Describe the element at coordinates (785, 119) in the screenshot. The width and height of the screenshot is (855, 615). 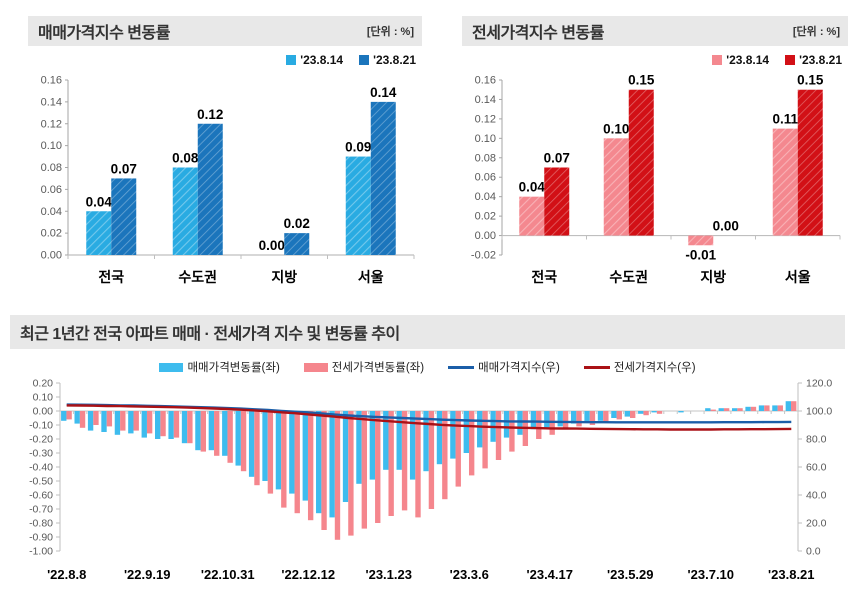
I see `svg-text: 0.11` at that location.